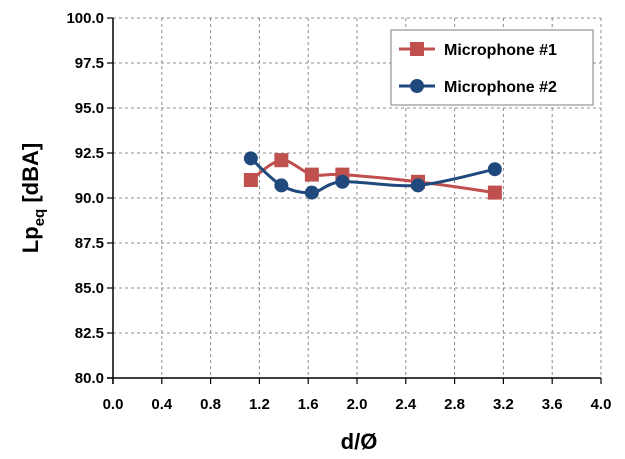  Describe the element at coordinates (89, 243) in the screenshot. I see `y-tick-label: 87.5` at that location.